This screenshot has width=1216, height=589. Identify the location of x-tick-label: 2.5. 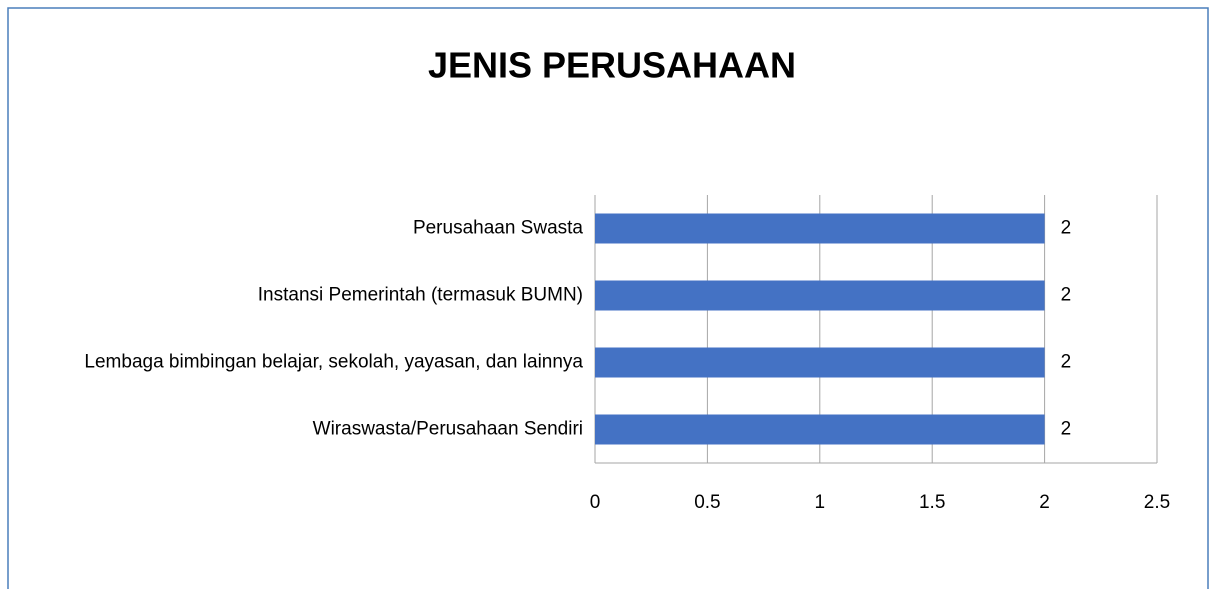
(1157, 502).